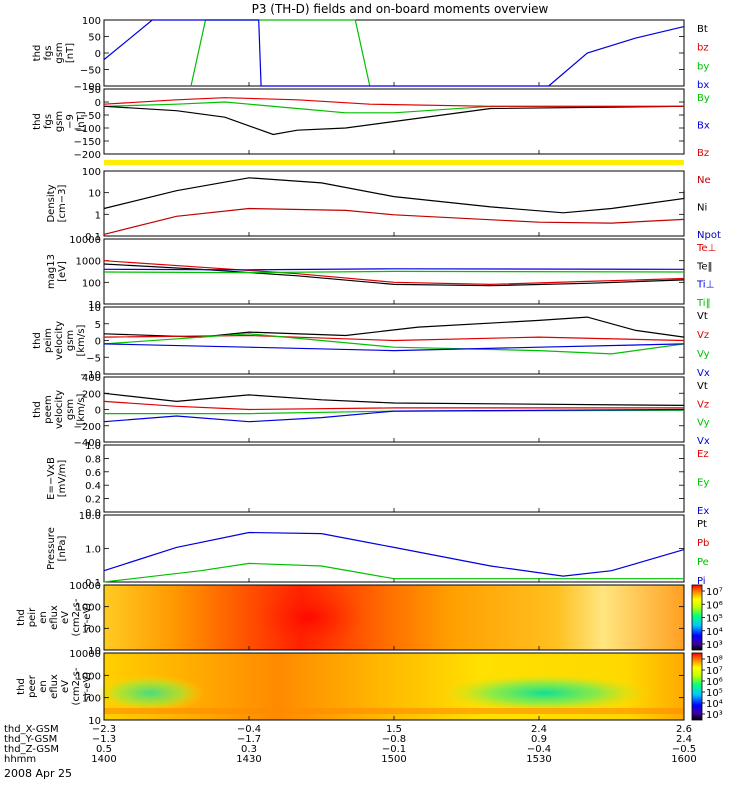 The image size is (750, 800). I want to click on y-tick-label: 0.6, so click(93, 473).